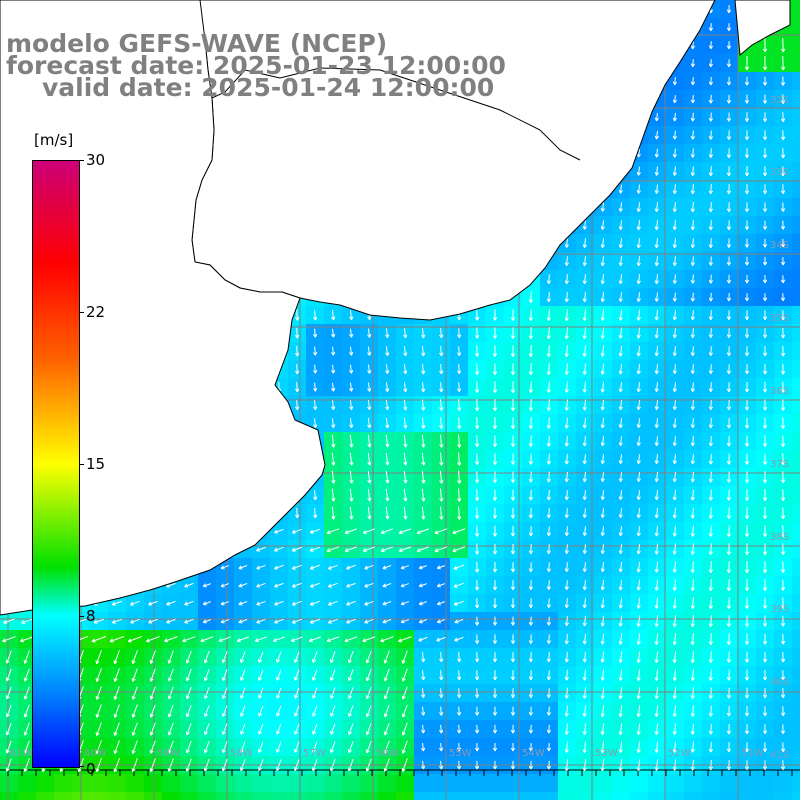 The width and height of the screenshot is (800, 800). Describe the element at coordinates (268, 87) in the screenshot. I see `valid-date: valid date: 2025-01-24 12:00:00` at that location.